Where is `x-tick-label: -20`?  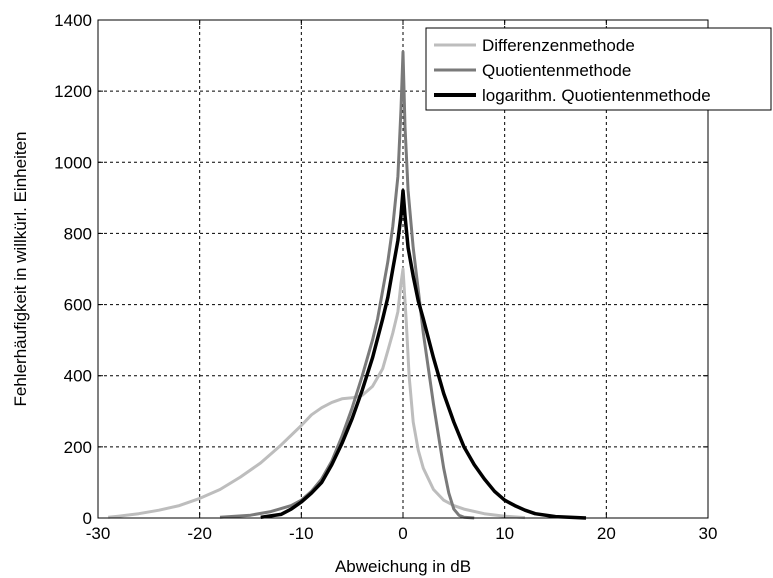 x-tick-label: -20 is located at coordinates (199, 533).